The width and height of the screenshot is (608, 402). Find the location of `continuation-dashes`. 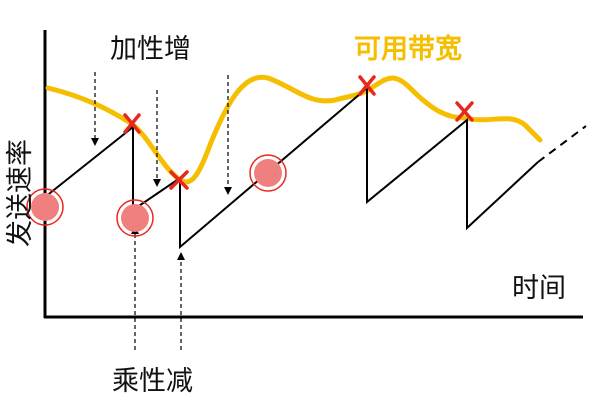

continuation-dashes is located at coordinates (562, 144).